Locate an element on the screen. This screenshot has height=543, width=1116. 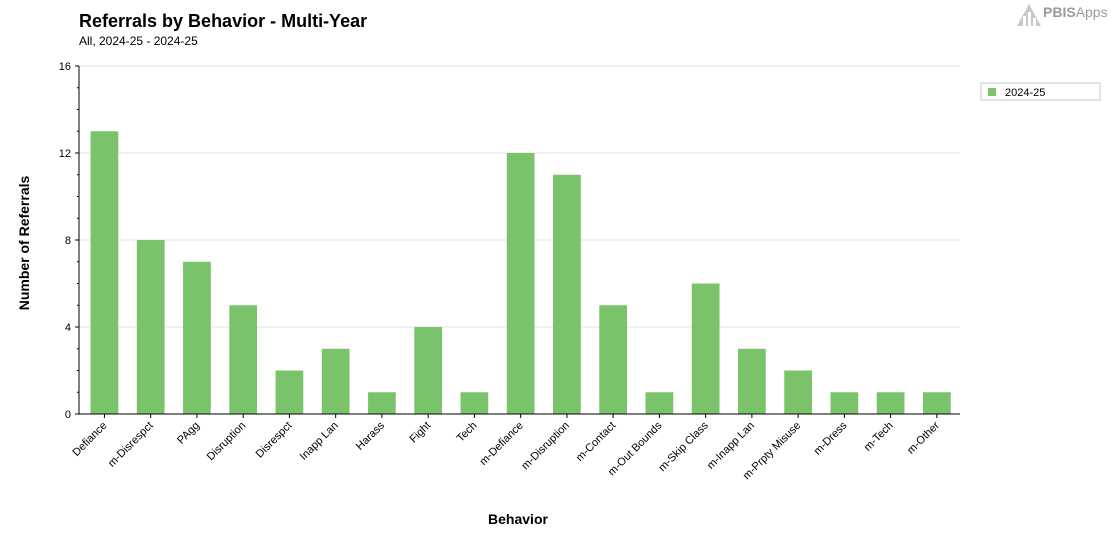
x-axis-title: Behavior is located at coordinates (518, 519).